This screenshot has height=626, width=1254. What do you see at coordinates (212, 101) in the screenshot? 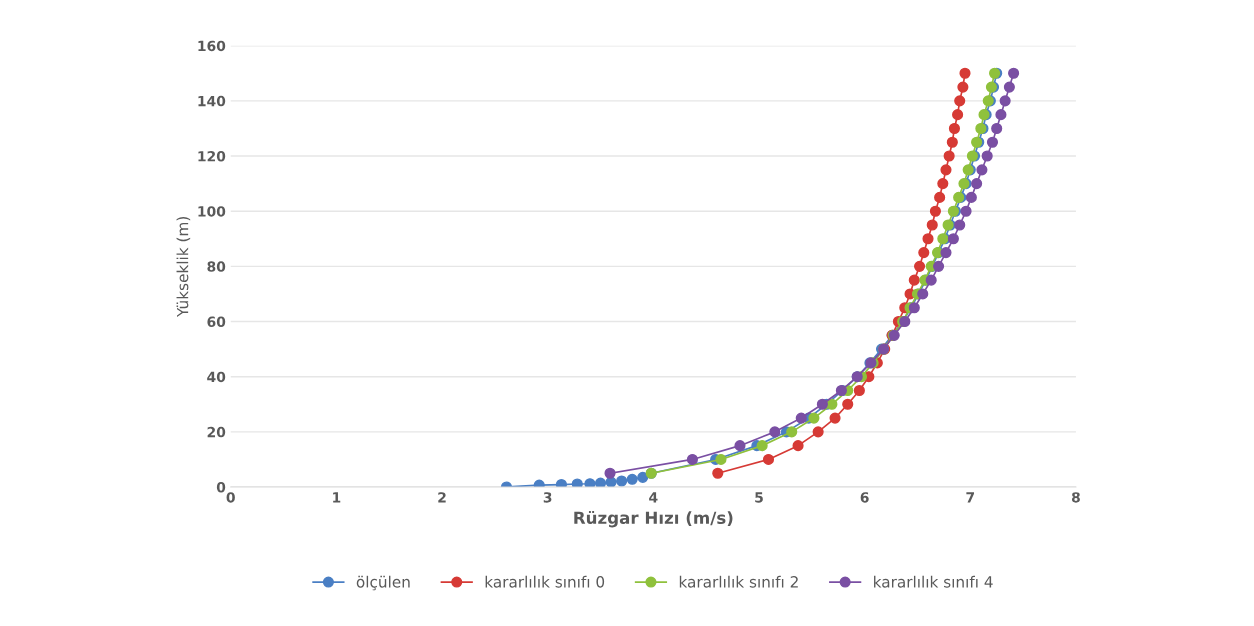
I see `y-tick-label: 140` at bounding box center [212, 101].